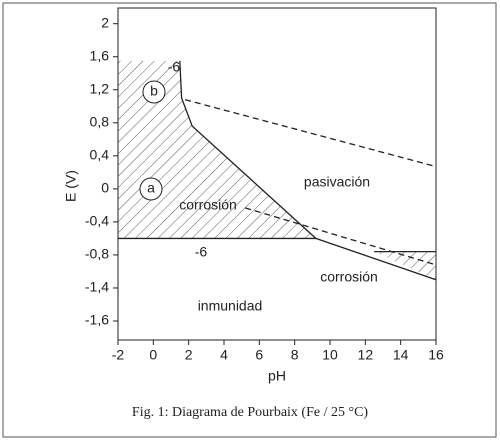 The height and width of the screenshot is (446, 500). What do you see at coordinates (405, 265) in the screenshot?
I see `hatched-region` at bounding box center [405, 265].